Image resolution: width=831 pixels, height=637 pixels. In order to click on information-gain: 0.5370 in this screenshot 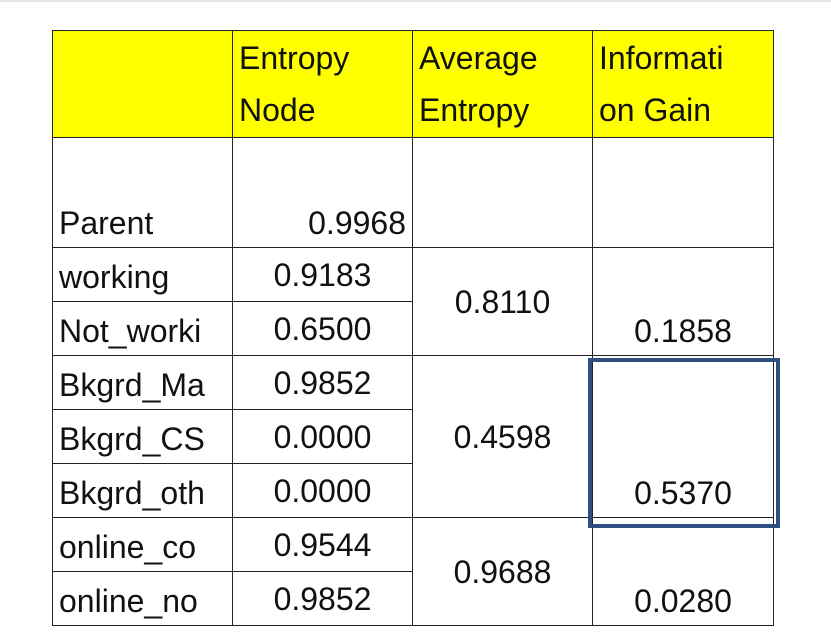, I will do `click(683, 436)`.